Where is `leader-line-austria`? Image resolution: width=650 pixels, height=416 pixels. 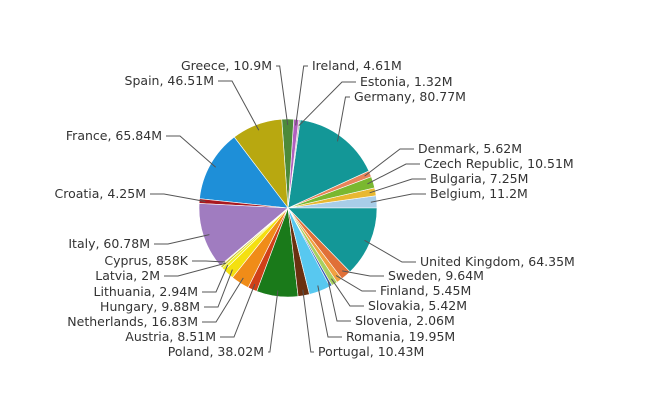 leader-line-austria is located at coordinates (238, 310).